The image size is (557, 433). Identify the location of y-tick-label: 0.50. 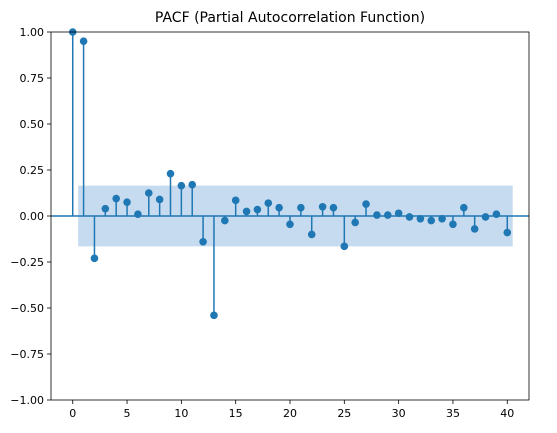
(32, 124).